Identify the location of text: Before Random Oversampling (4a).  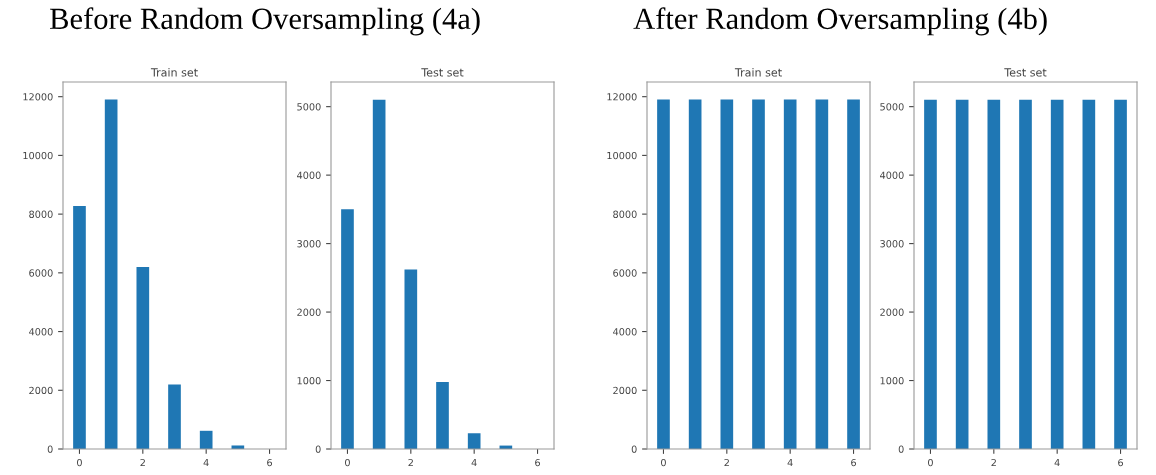
(265, 21).